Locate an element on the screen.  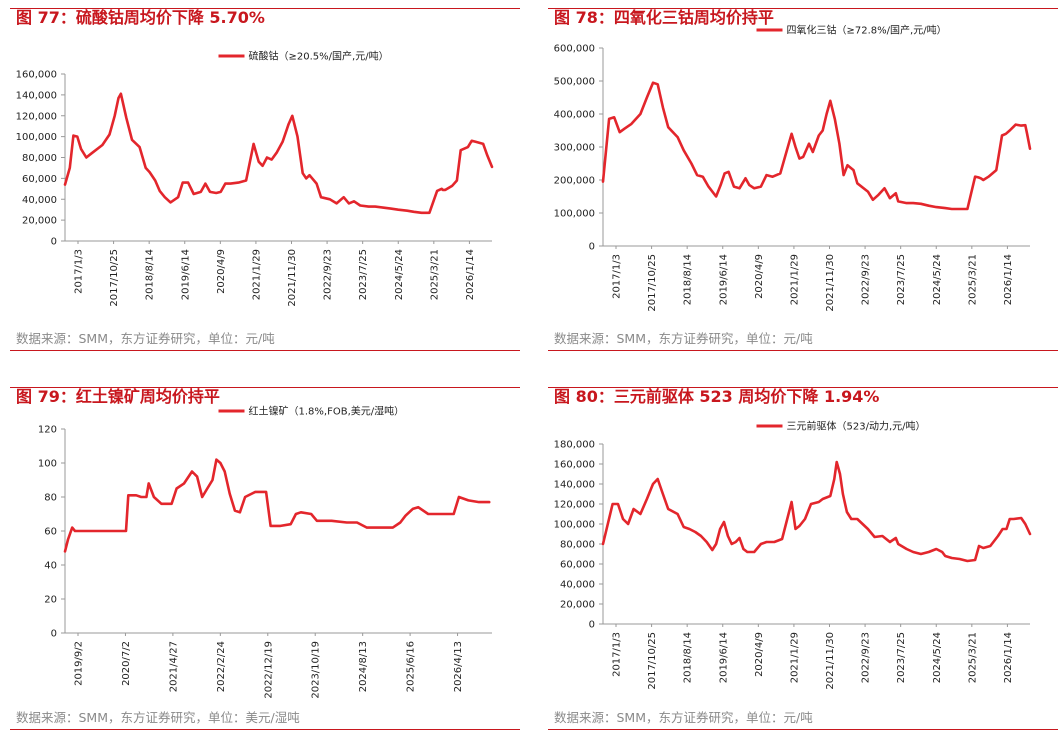
x-tick-label: 2025/6/16 is located at coordinates (411, 666).